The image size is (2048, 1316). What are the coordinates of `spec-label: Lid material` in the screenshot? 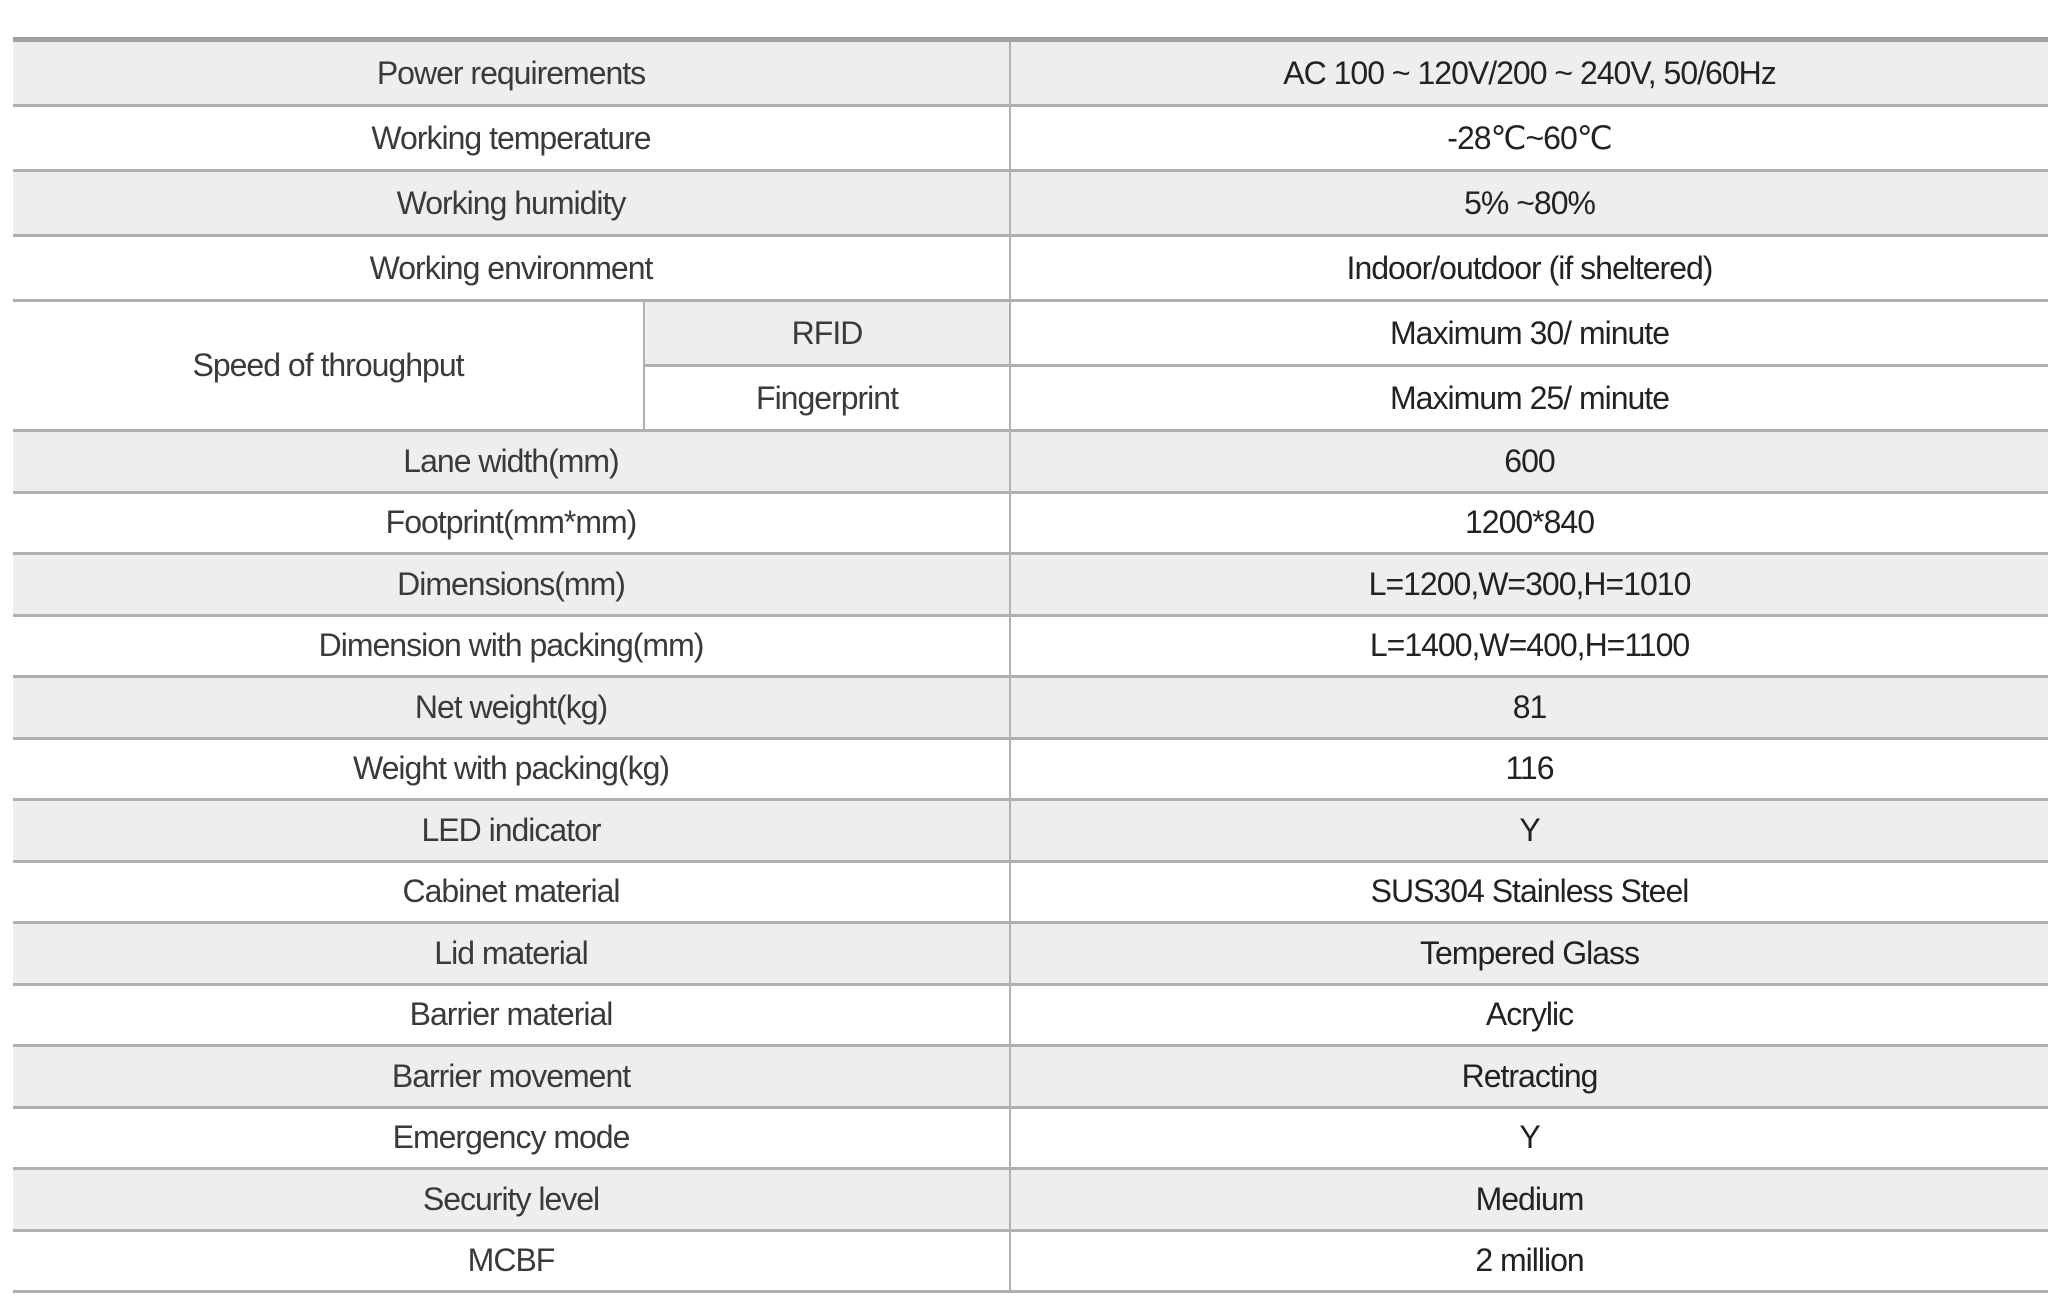 It's located at (511, 954).